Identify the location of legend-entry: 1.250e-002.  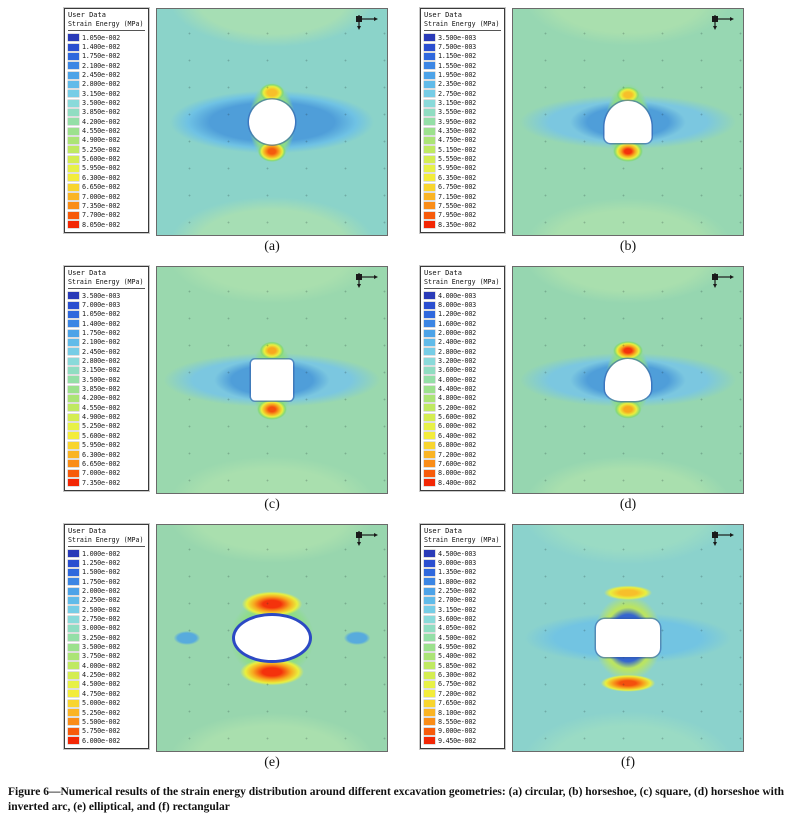
(106, 562).